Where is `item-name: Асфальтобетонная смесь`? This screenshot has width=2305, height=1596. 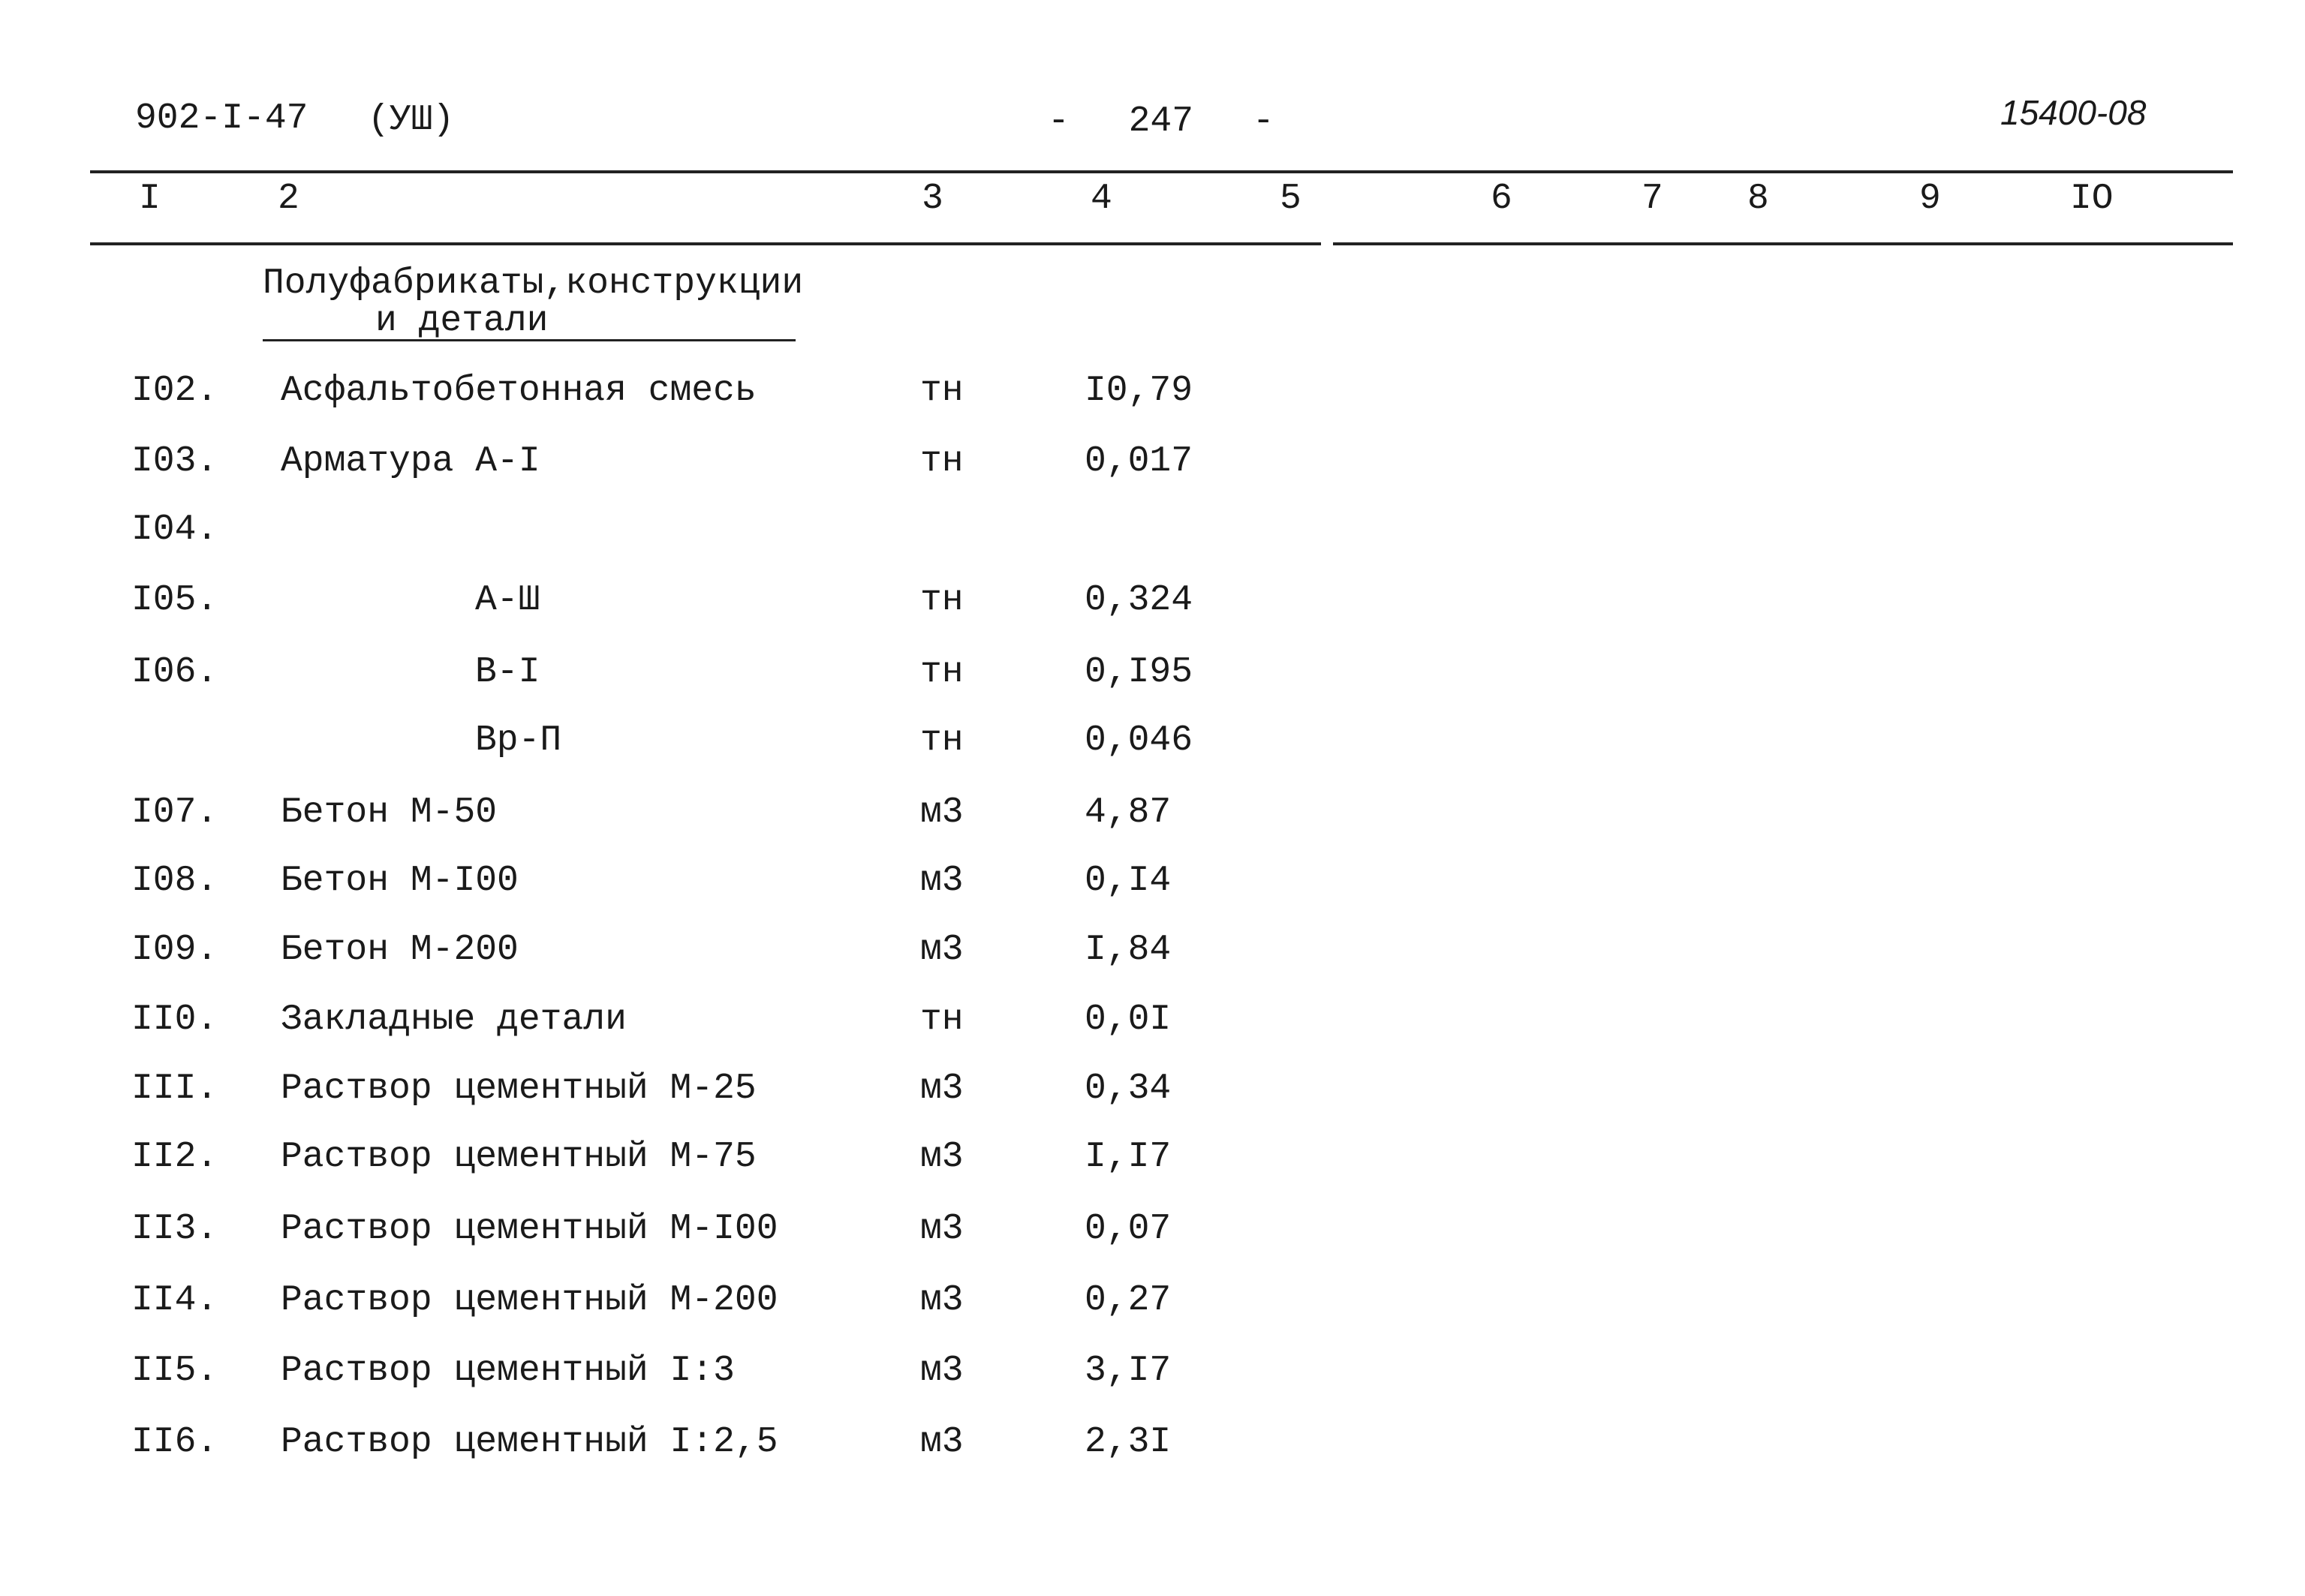 item-name: Асфальтобетонная смесь is located at coordinates (519, 391).